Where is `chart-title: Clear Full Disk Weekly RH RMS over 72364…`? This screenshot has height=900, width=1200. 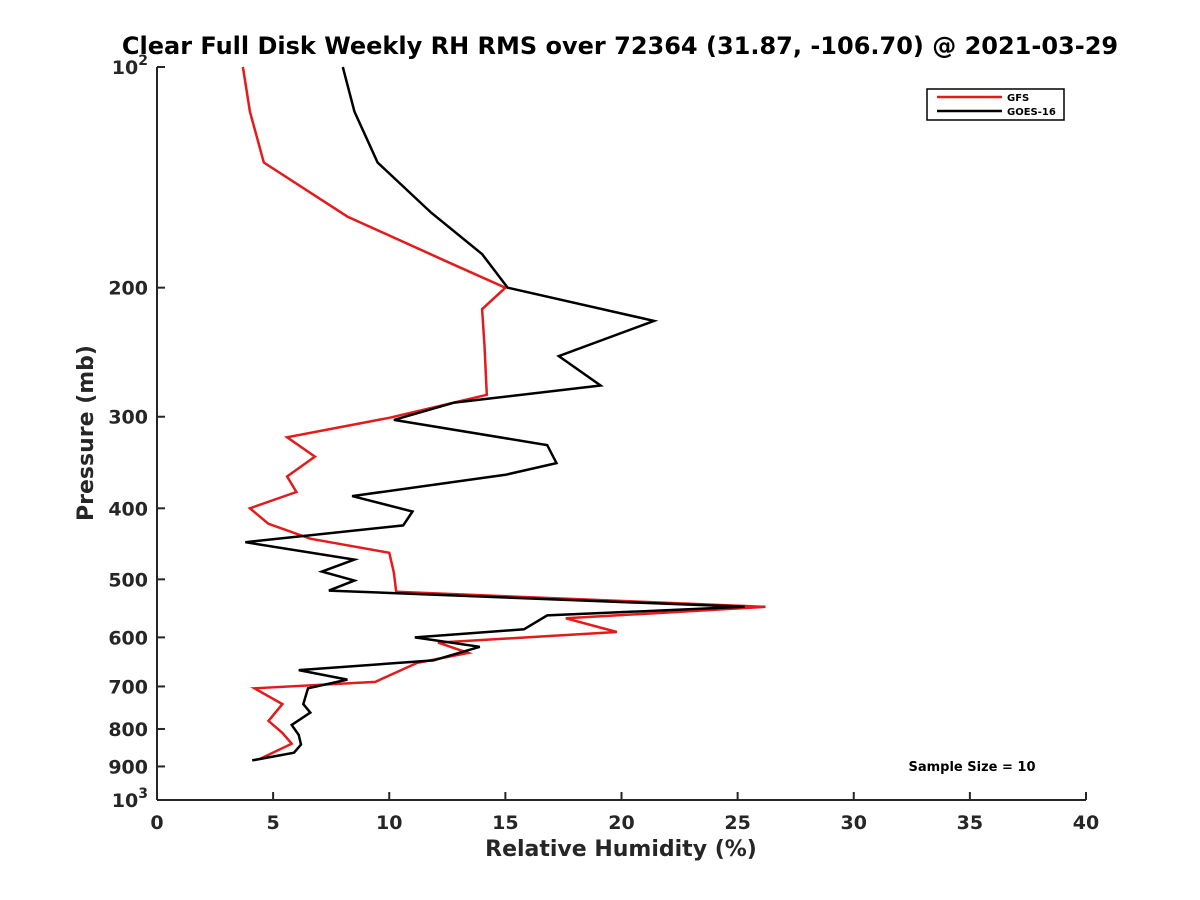
chart-title: Clear Full Disk Weekly RH RMS over 72364… is located at coordinates (620, 46).